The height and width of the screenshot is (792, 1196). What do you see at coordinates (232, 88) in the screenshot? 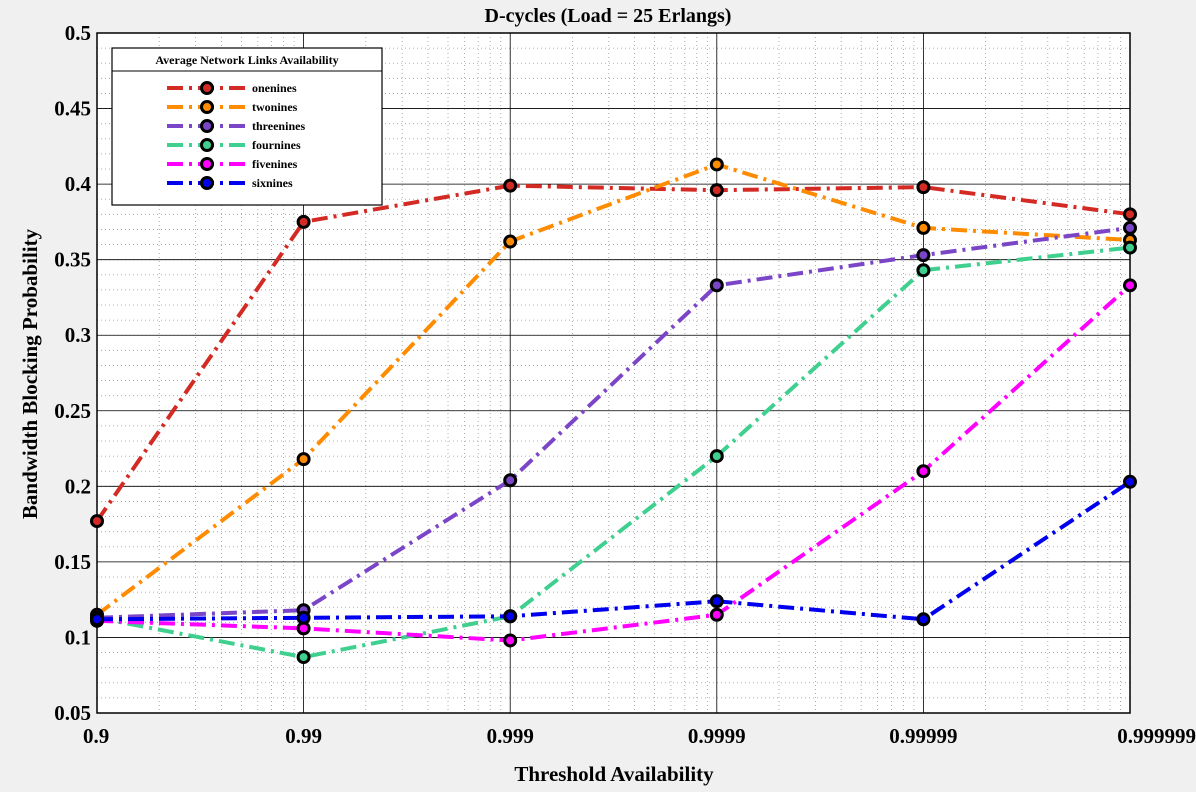
I see `legend-item-onenines: onenines` at bounding box center [232, 88].